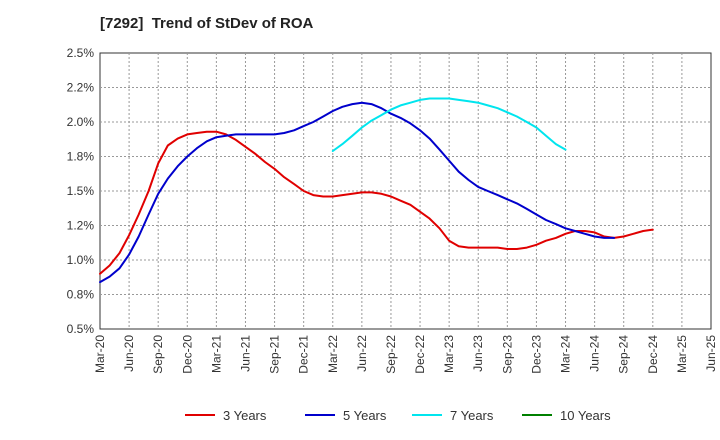 Image resolution: width=720 pixels, height=440 pixels. I want to click on x-tick-label: Dec-22, so click(420, 354).